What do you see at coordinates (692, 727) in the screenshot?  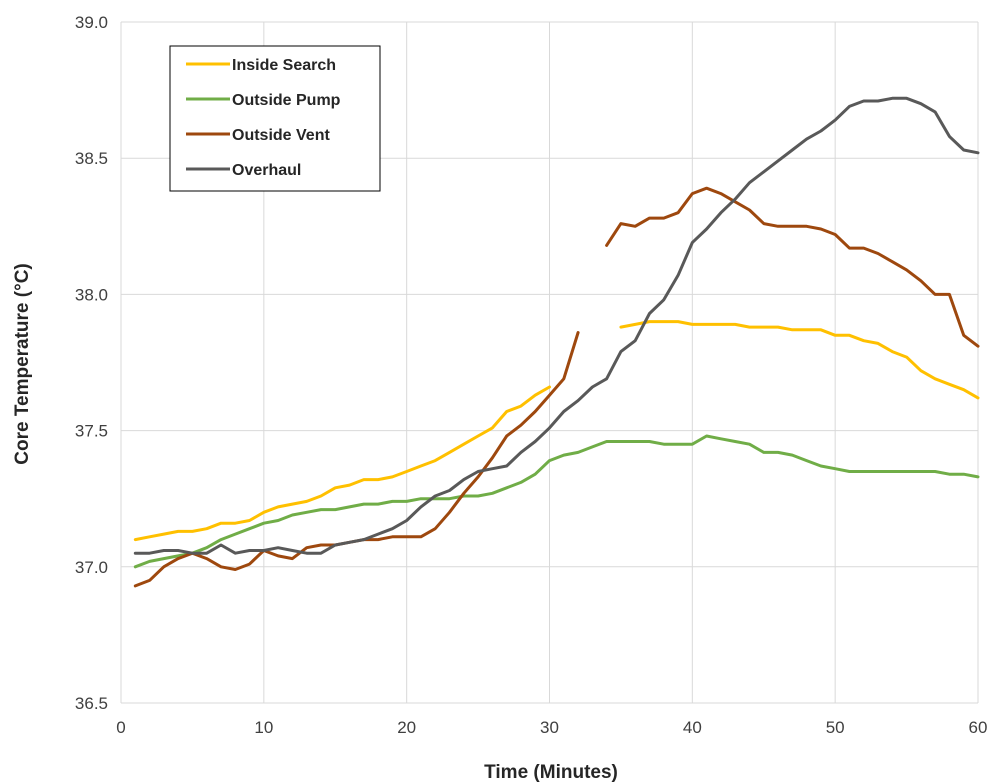 I see `x-tick-label: 40` at bounding box center [692, 727].